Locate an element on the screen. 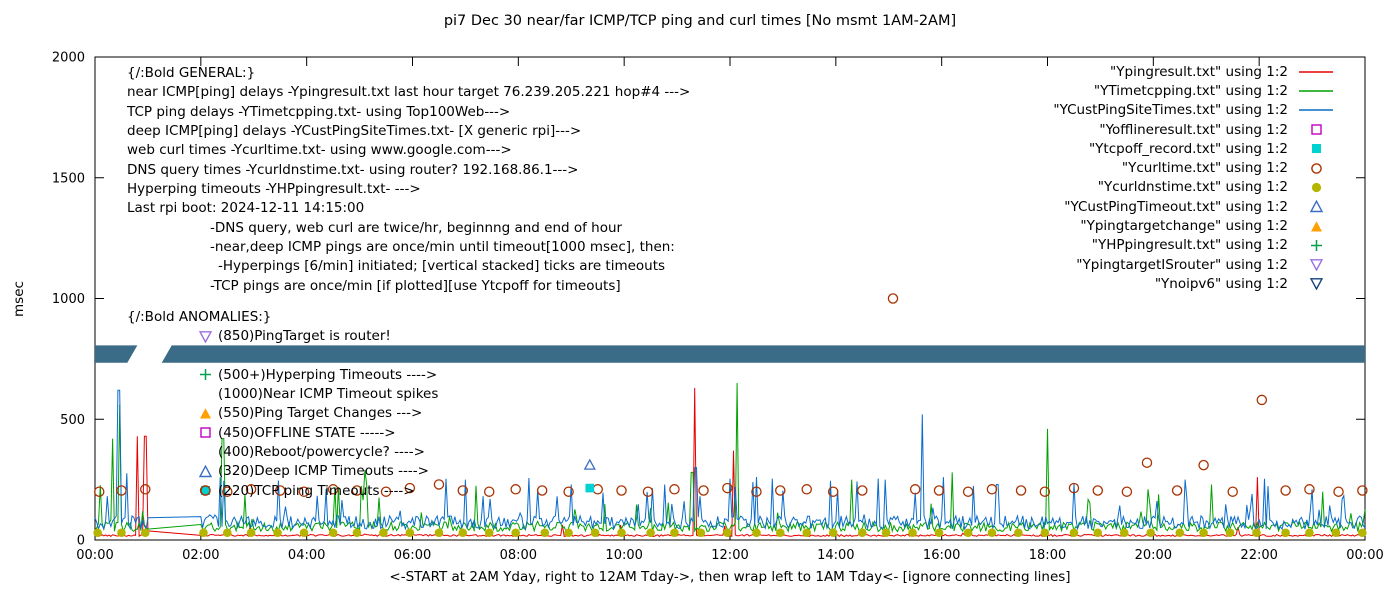  legend-row: "YCustPingSiteTimes.txt" using 1:2 is located at coordinates (1193, 110).